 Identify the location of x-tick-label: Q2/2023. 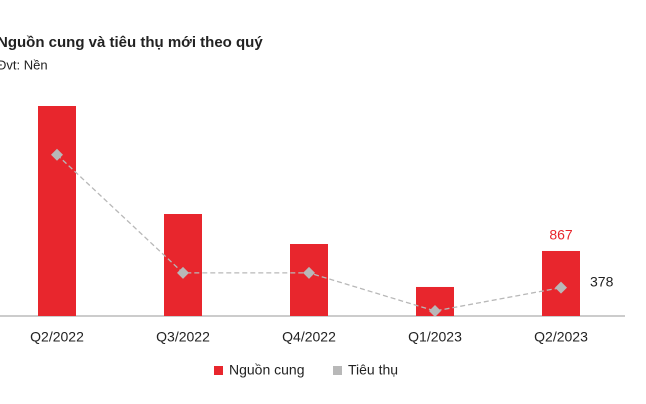
(561, 337).